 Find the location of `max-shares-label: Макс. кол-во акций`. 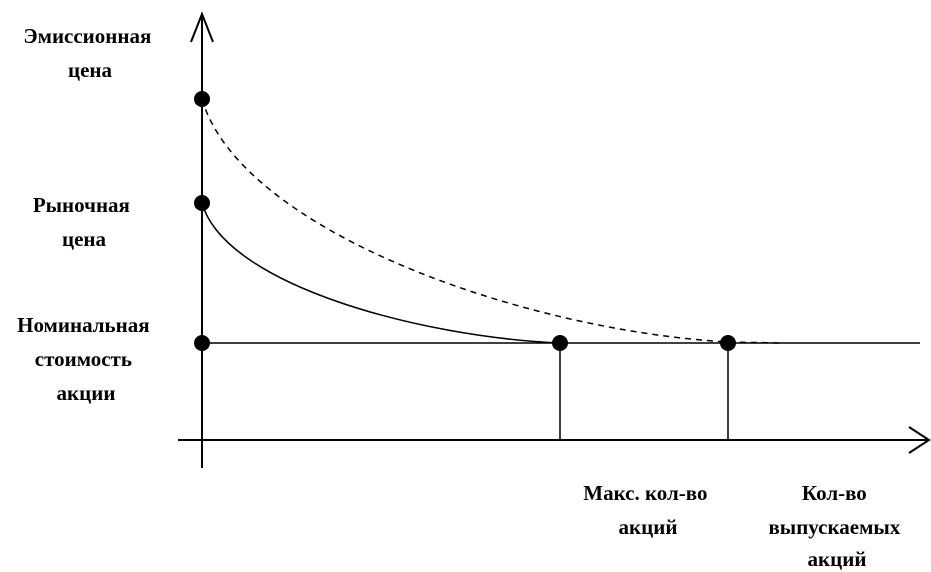

max-shares-label: Макс. кол-во акций is located at coordinates (648, 510).